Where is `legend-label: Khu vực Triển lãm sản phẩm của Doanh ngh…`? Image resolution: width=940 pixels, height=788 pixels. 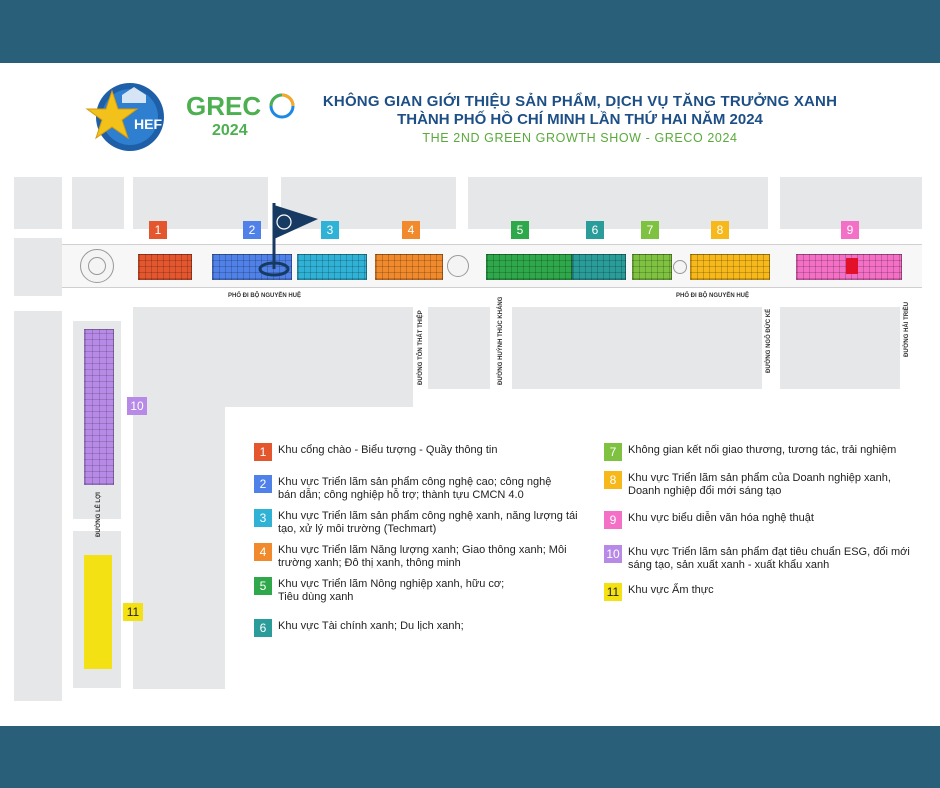
legend-label: Khu vực Triển lãm sản phẩm của Doanh ngh… is located at coordinates (759, 484).